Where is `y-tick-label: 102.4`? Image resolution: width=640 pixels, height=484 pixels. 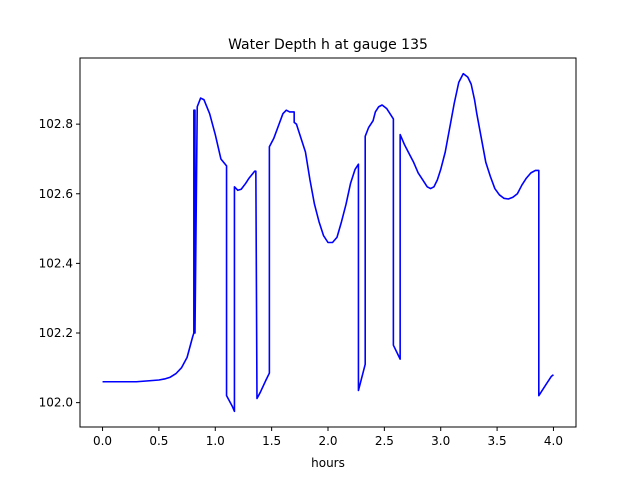
y-tick-label: 102.4 is located at coordinates (56, 263).